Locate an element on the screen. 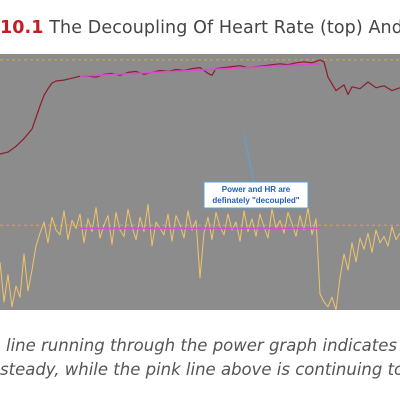  annotation: Power and HR are definately "decoupled" is located at coordinates (256, 171).